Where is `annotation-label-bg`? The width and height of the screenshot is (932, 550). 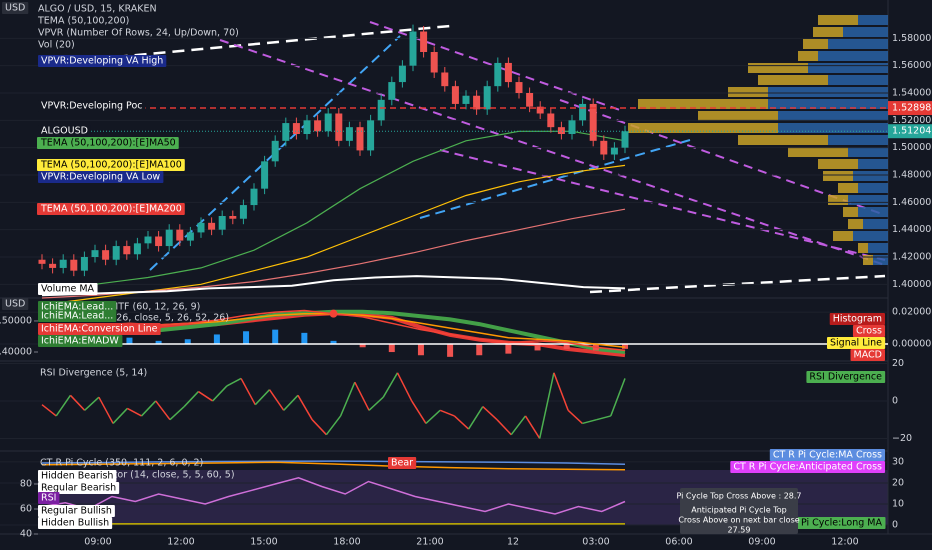 annotation-label-bg is located at coordinates (101, 177).